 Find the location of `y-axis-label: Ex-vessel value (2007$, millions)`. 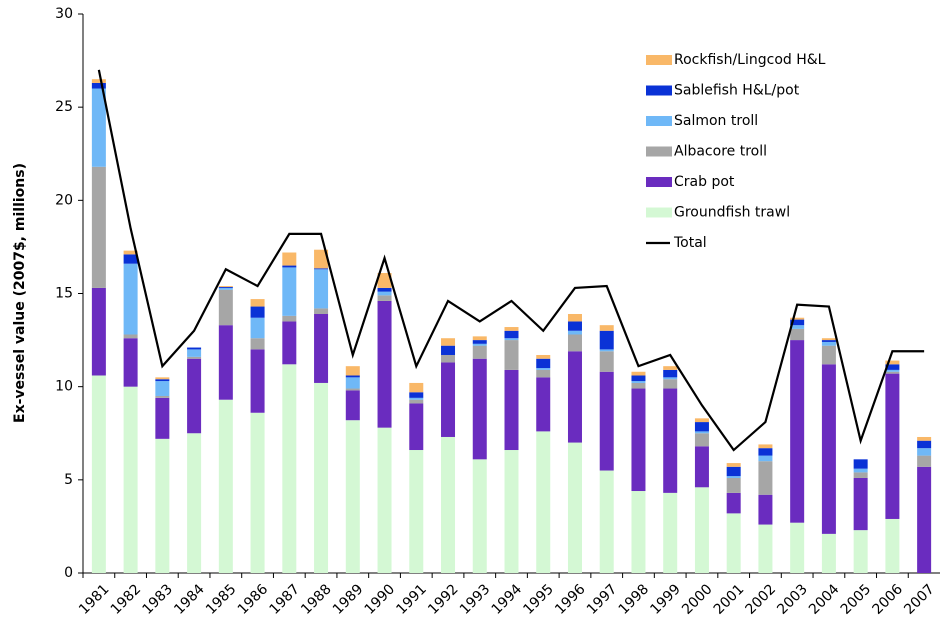

y-axis-label: Ex-vessel value (2007$, millions) is located at coordinates (20, 293).